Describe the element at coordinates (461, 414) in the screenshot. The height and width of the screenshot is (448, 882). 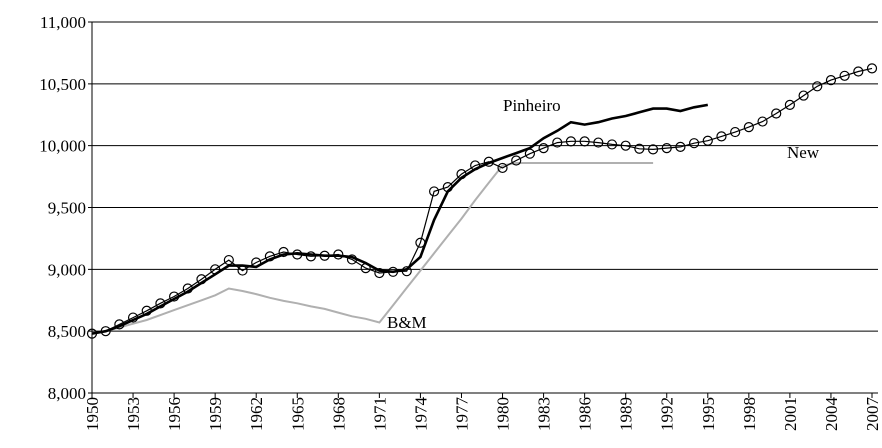
I see `x-tick-label: 1977` at that location.